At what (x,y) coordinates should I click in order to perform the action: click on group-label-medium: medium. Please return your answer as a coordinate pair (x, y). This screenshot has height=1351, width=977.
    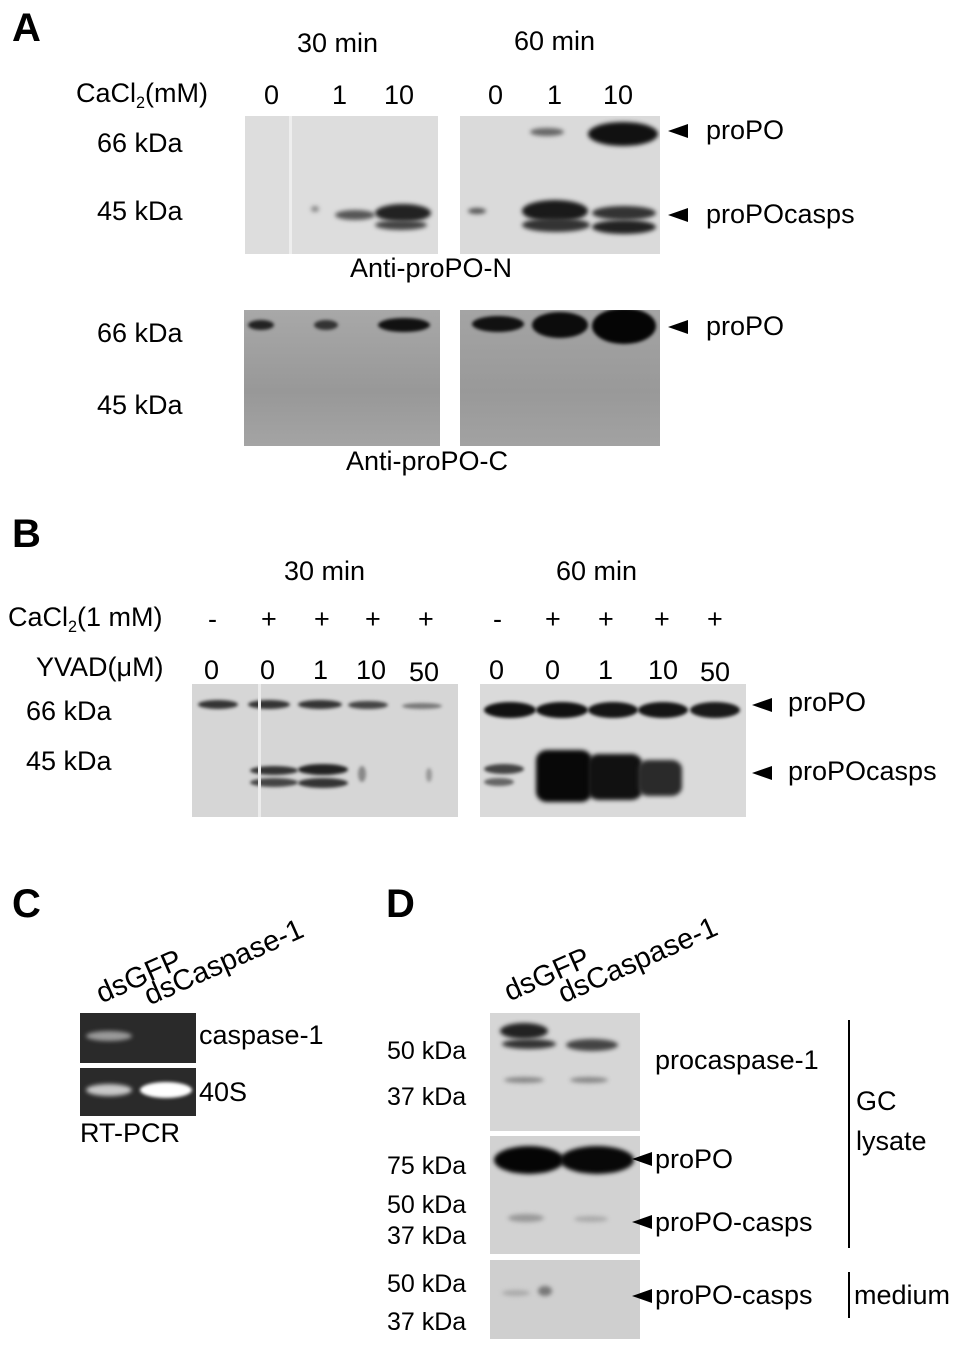
    Looking at the image, I should click on (902, 1295).